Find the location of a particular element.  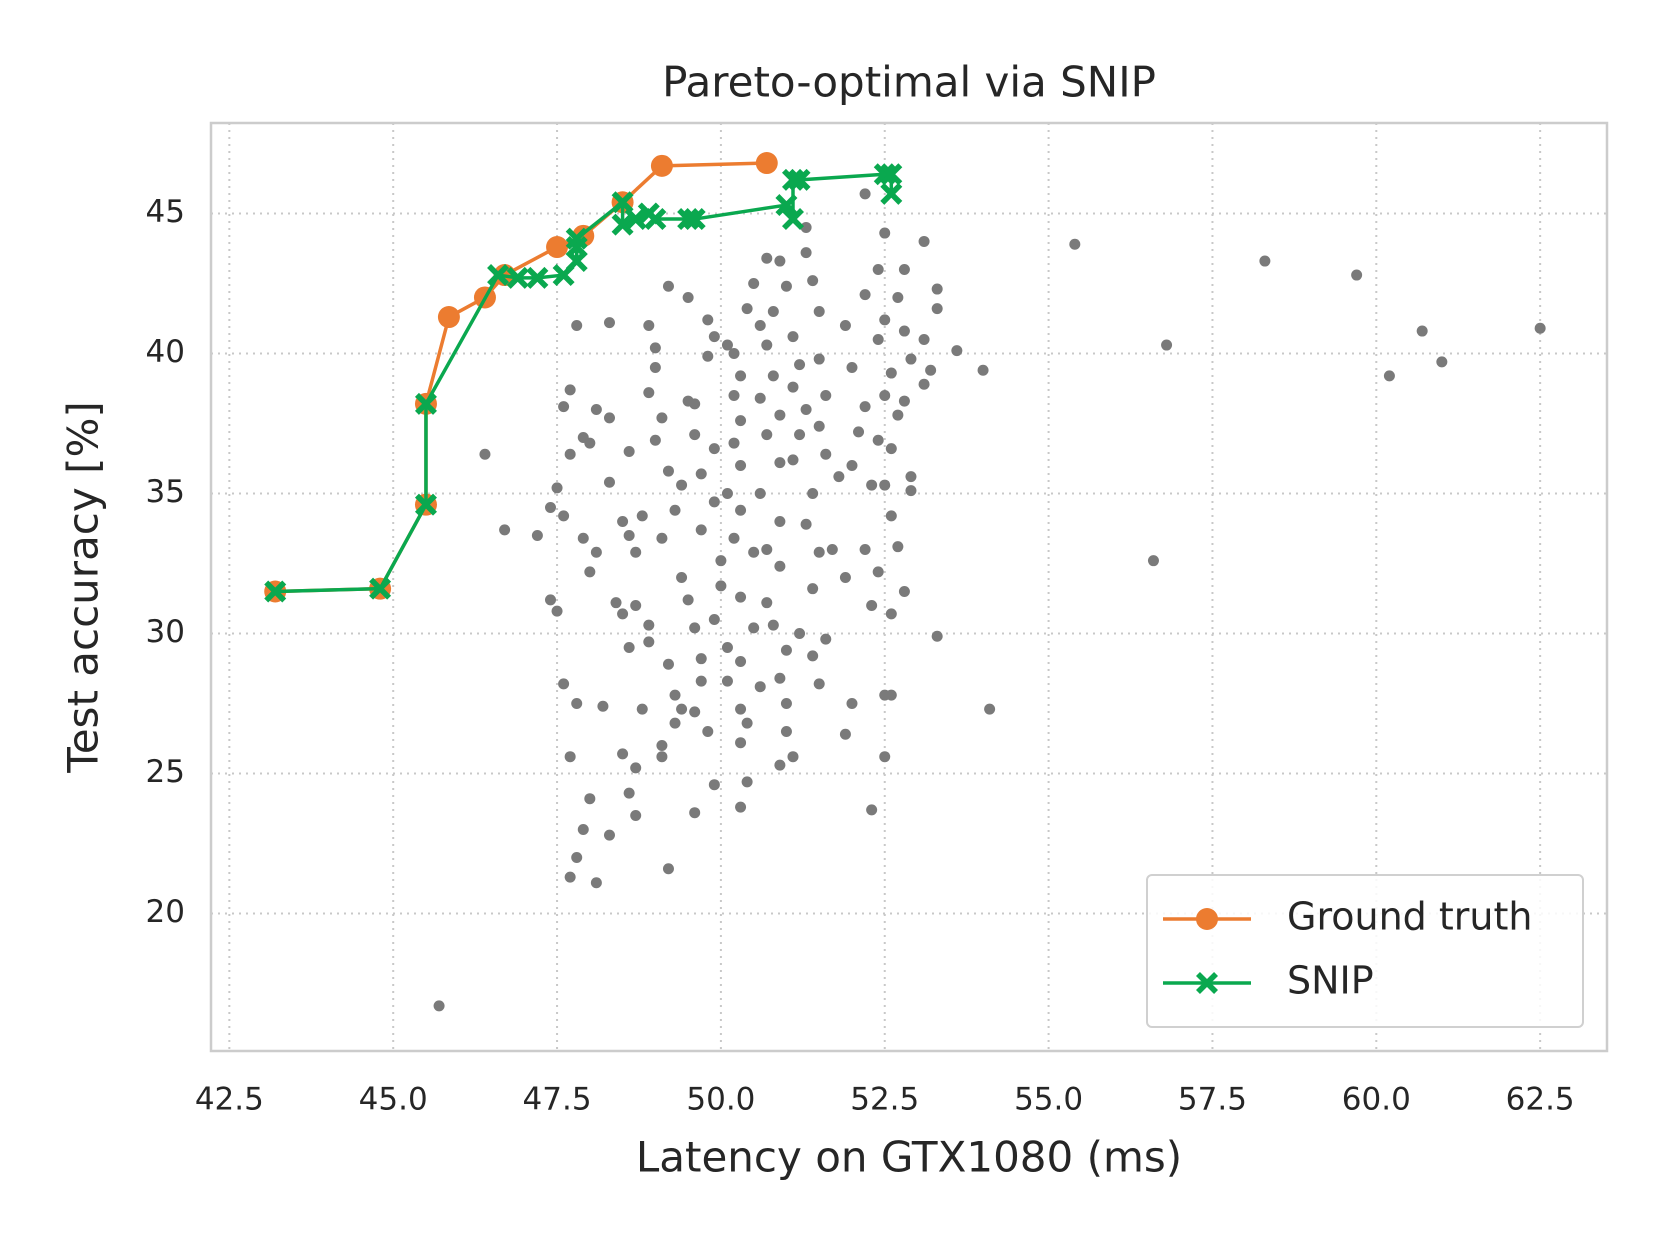

legend-label: Ground truth is located at coordinates (1409, 917).